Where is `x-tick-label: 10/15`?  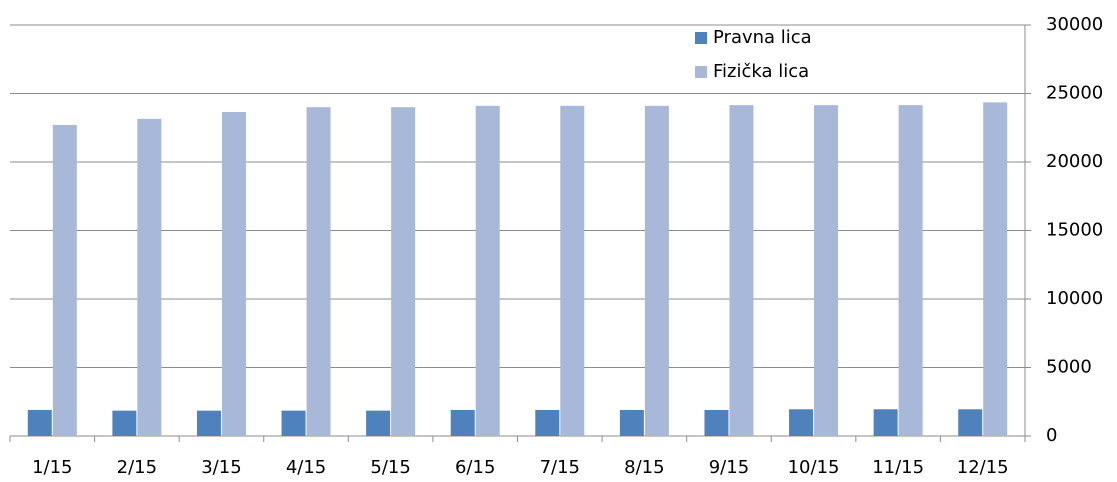
x-tick-label: 10/15 is located at coordinates (814, 467).